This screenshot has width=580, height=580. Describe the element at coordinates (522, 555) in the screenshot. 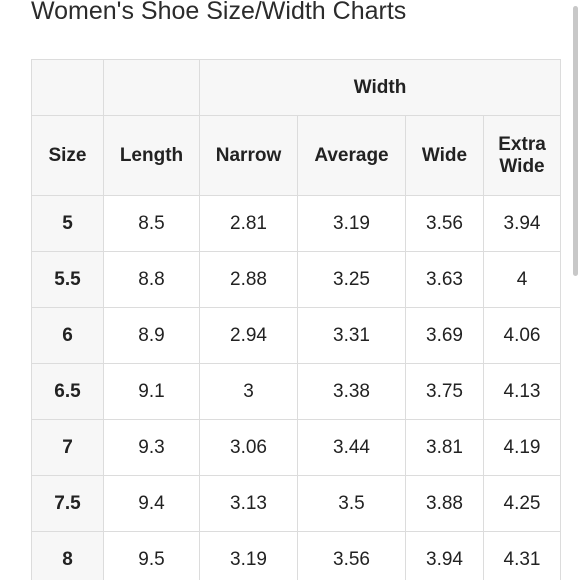

I see `cell-extra-wide: 4.31` at that location.